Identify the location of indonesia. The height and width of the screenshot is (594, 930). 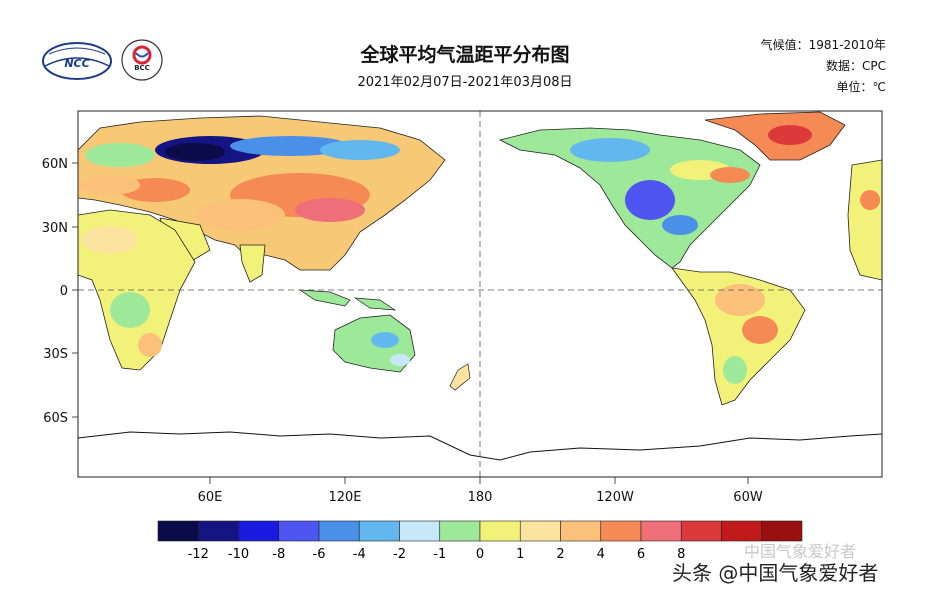
(347, 300).